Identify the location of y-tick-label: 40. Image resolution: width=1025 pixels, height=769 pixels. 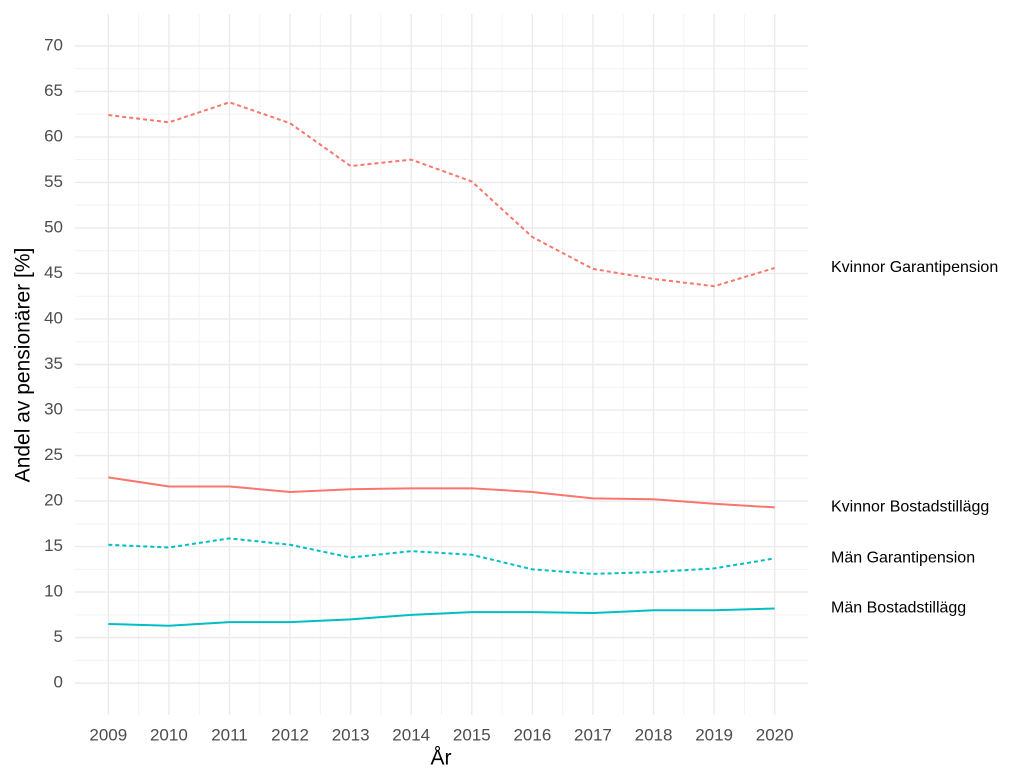
(53, 317).